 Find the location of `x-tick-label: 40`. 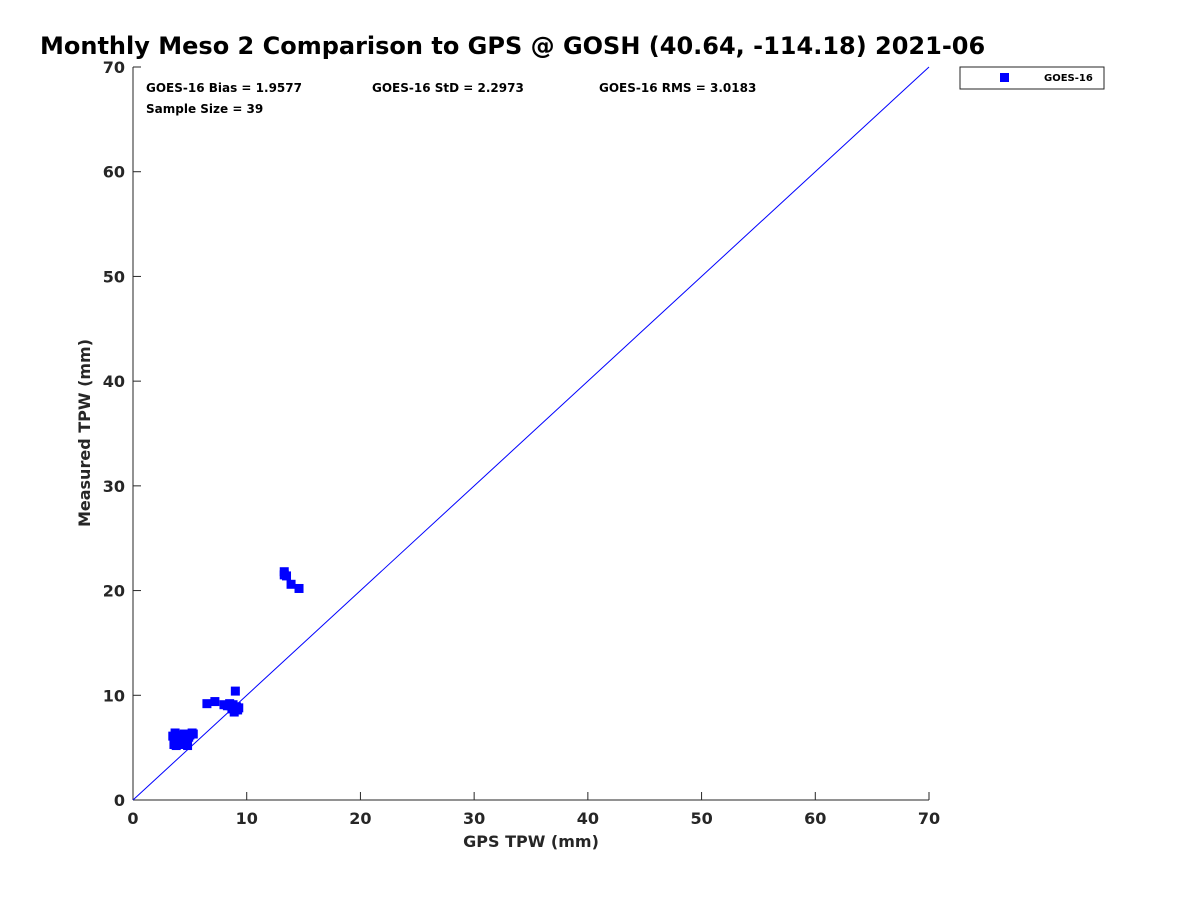

x-tick-label: 40 is located at coordinates (588, 818).